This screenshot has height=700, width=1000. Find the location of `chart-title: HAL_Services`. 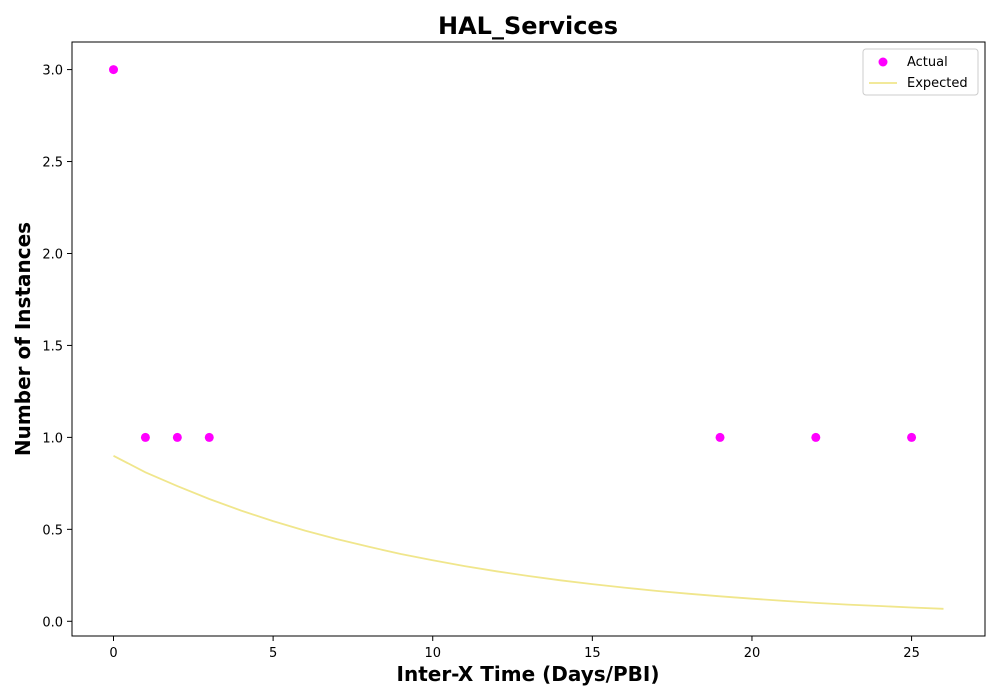

chart-title: HAL_Services is located at coordinates (528, 26).